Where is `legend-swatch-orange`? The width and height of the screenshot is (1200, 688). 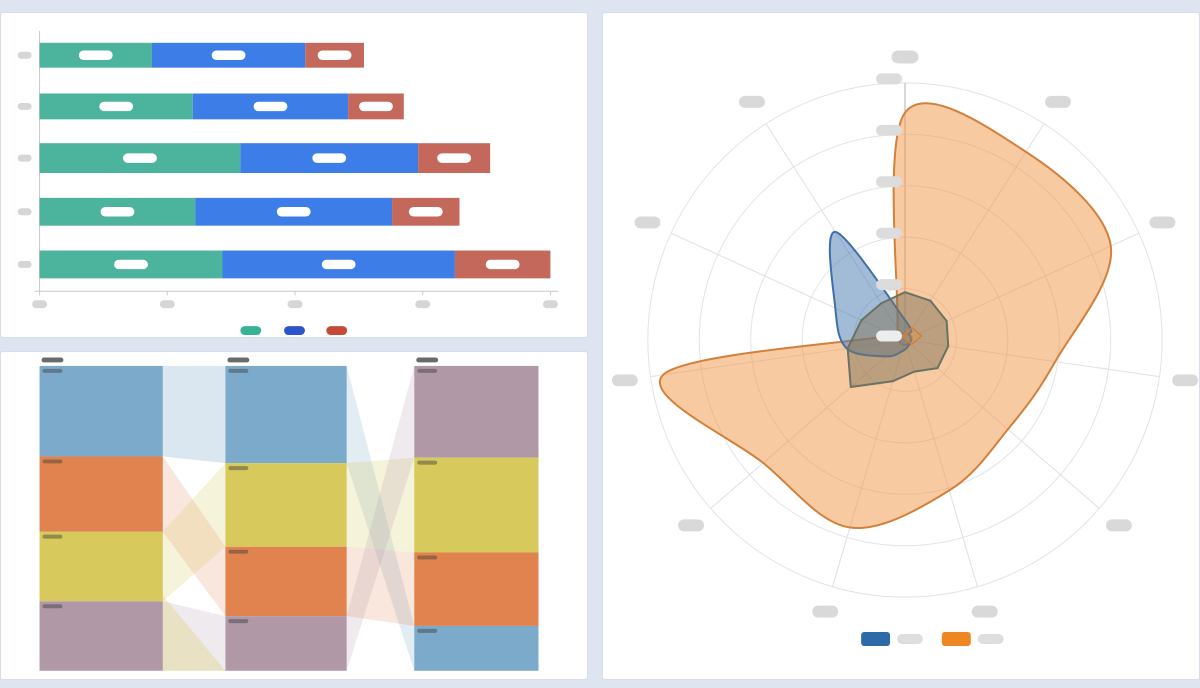 legend-swatch-orange is located at coordinates (956, 639).